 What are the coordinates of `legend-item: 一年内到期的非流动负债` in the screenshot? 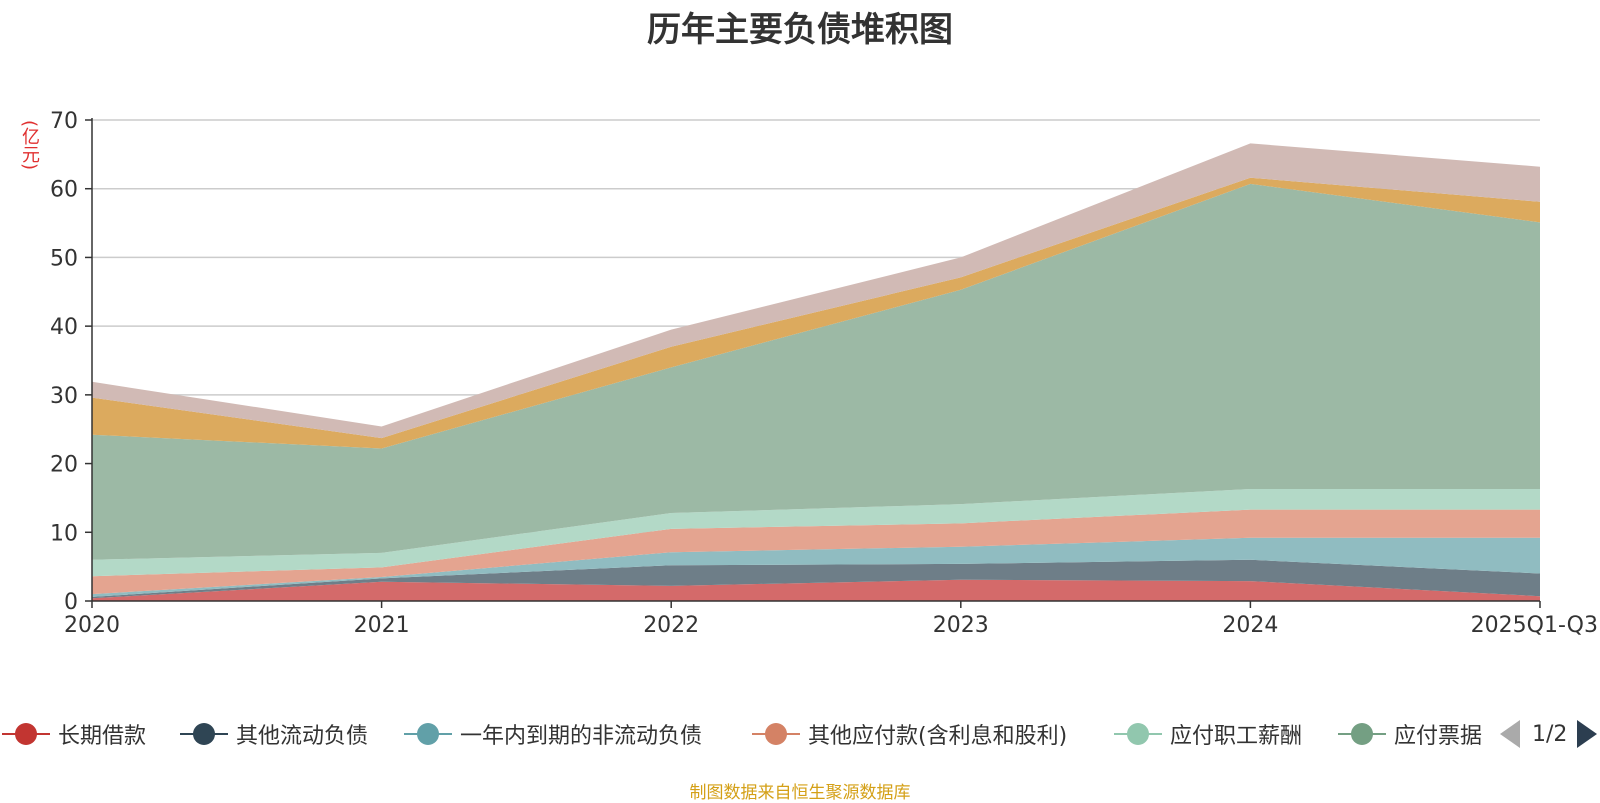 It's located at (552, 734).